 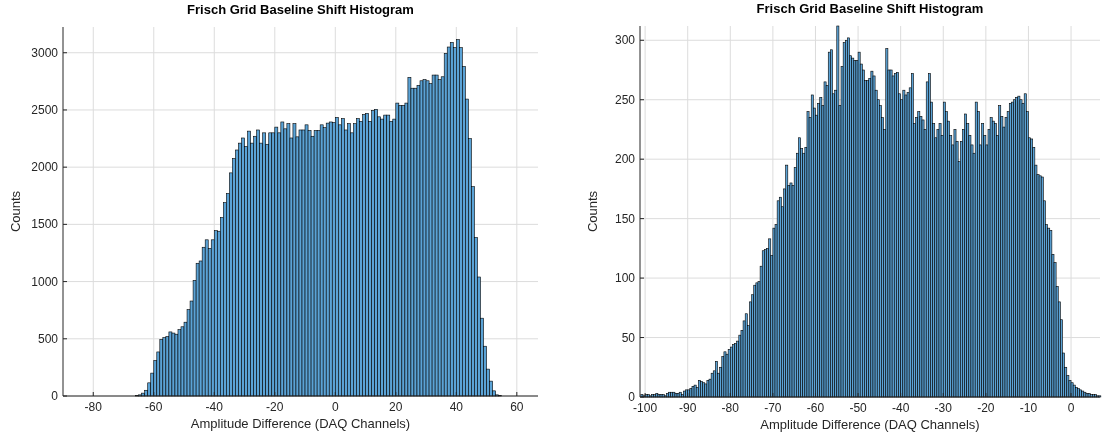 What do you see at coordinates (517, 407) in the screenshot?
I see `x-tick-label: 60` at bounding box center [517, 407].